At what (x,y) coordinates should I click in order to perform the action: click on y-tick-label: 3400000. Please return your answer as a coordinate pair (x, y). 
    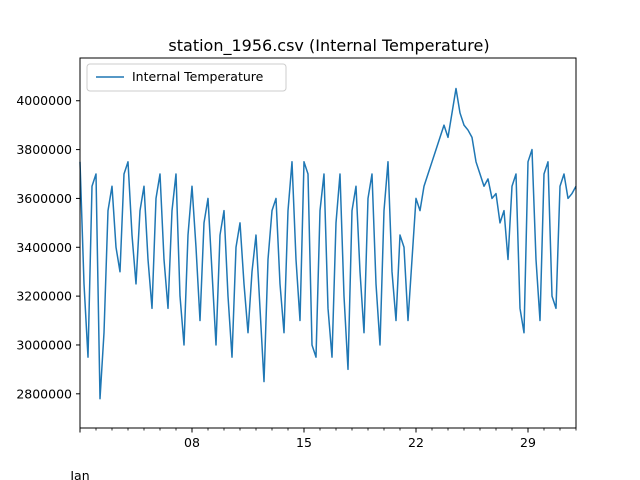
    Looking at the image, I should click on (44, 247).